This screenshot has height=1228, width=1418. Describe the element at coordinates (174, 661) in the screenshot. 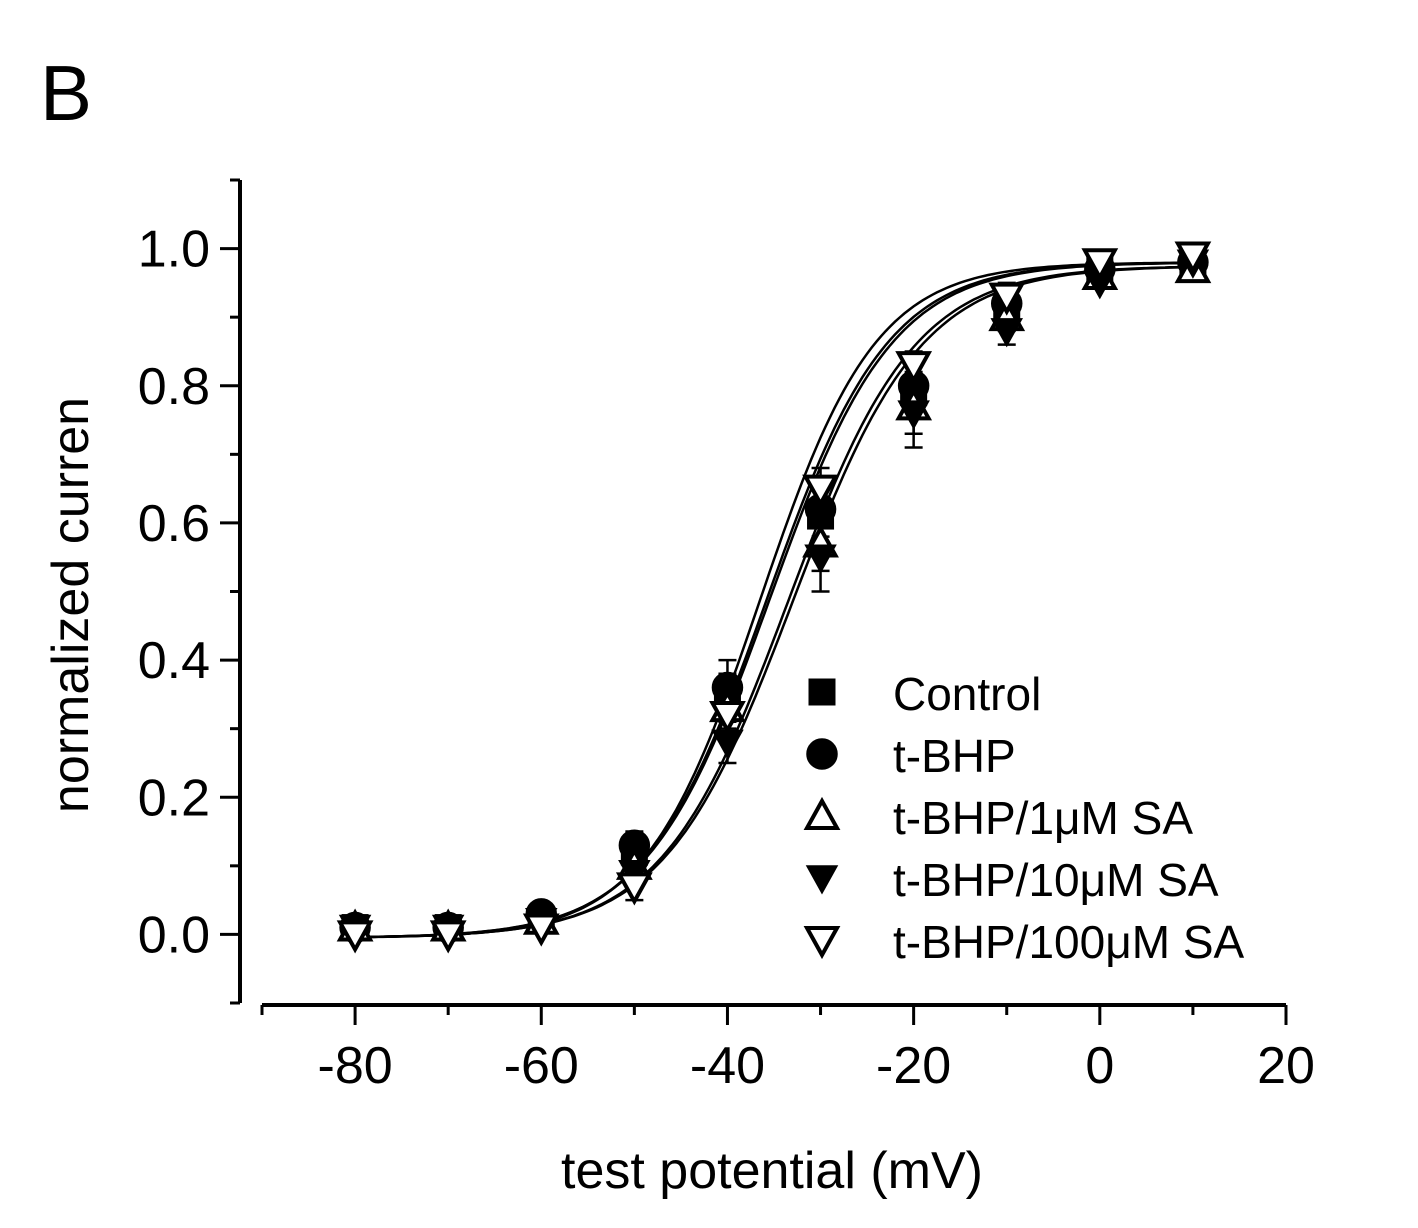

I see `y-tick-label: 0.4` at that location.